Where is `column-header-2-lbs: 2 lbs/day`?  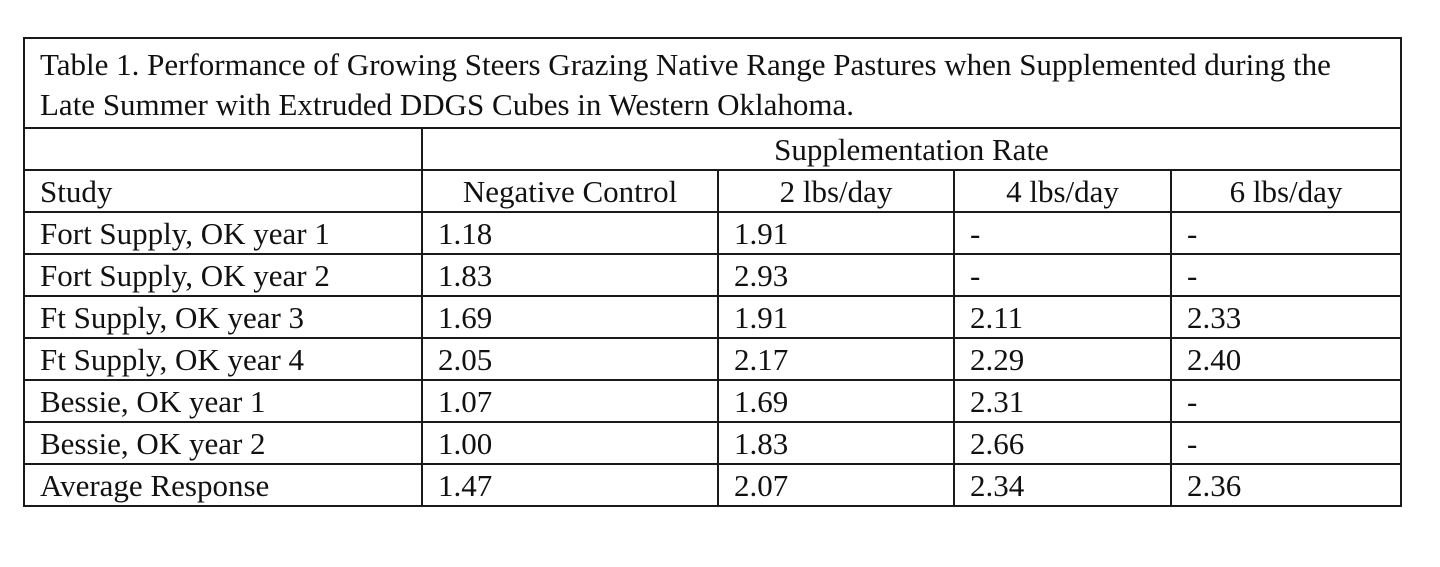 column-header-2-lbs: 2 lbs/day is located at coordinates (836, 191).